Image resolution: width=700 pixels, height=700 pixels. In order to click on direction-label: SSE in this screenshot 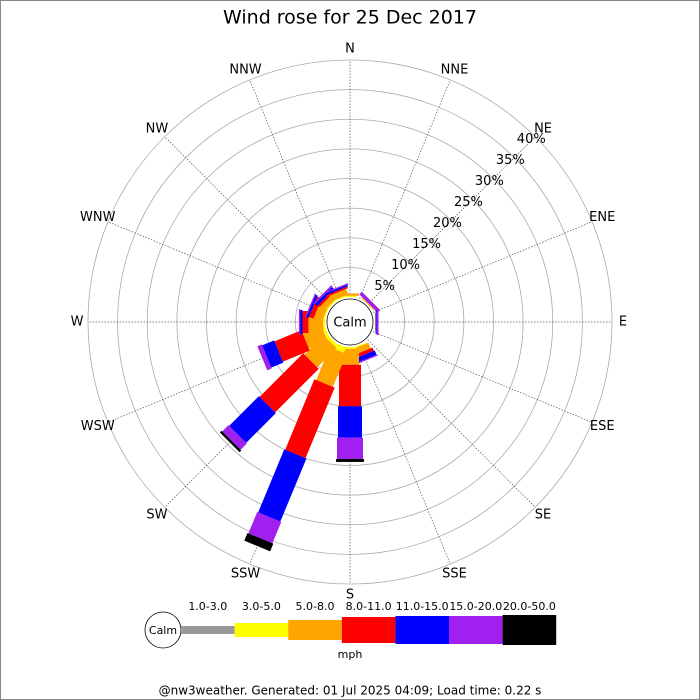, I will do `click(454, 574)`.